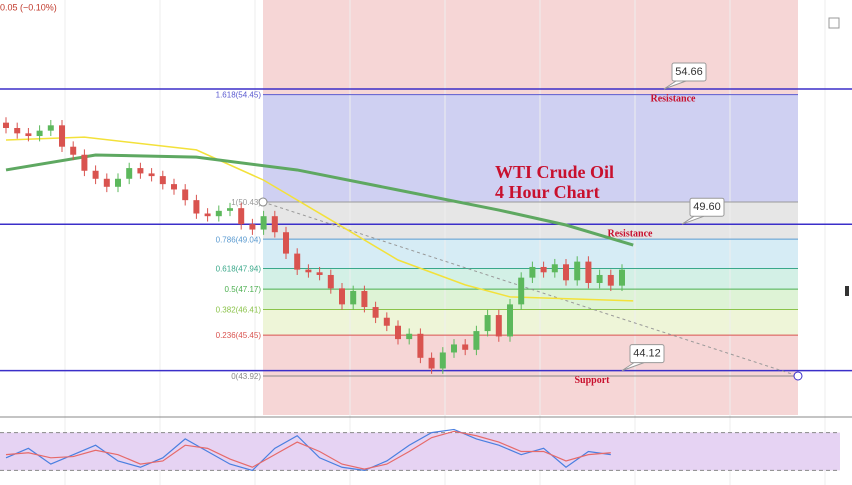  What do you see at coordinates (246, 376) in the screenshot?
I see `fib-label: 0(43.92)` at bounding box center [246, 376].